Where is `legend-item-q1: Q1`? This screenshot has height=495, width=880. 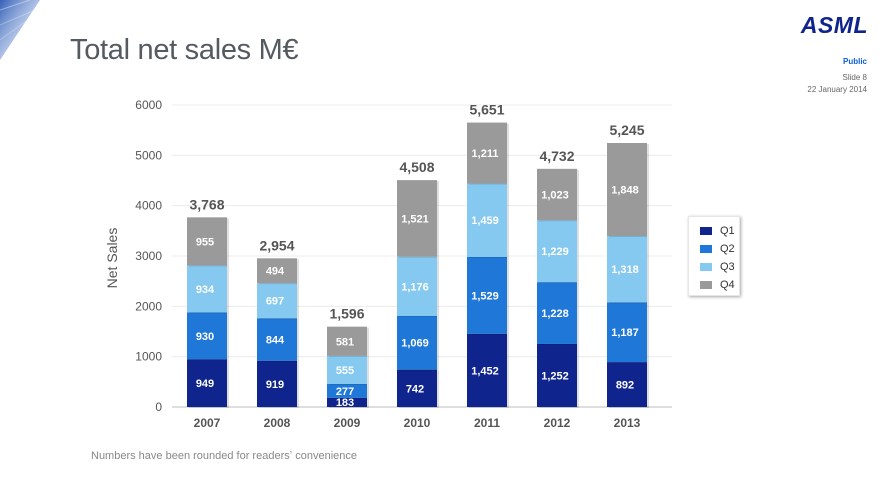
legend-item-q1: Q1 is located at coordinates (717, 231).